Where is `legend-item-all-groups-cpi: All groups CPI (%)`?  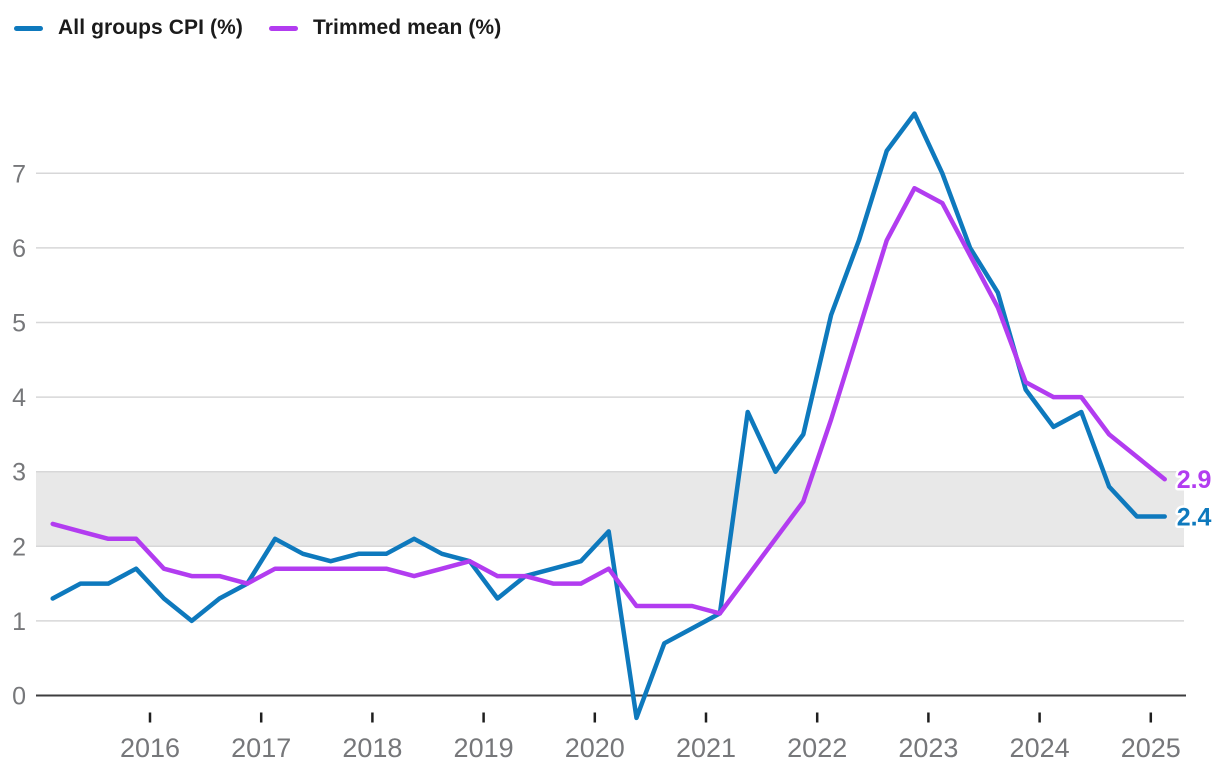
legend-item-all-groups-cpi: All groups CPI (%) is located at coordinates (128, 28).